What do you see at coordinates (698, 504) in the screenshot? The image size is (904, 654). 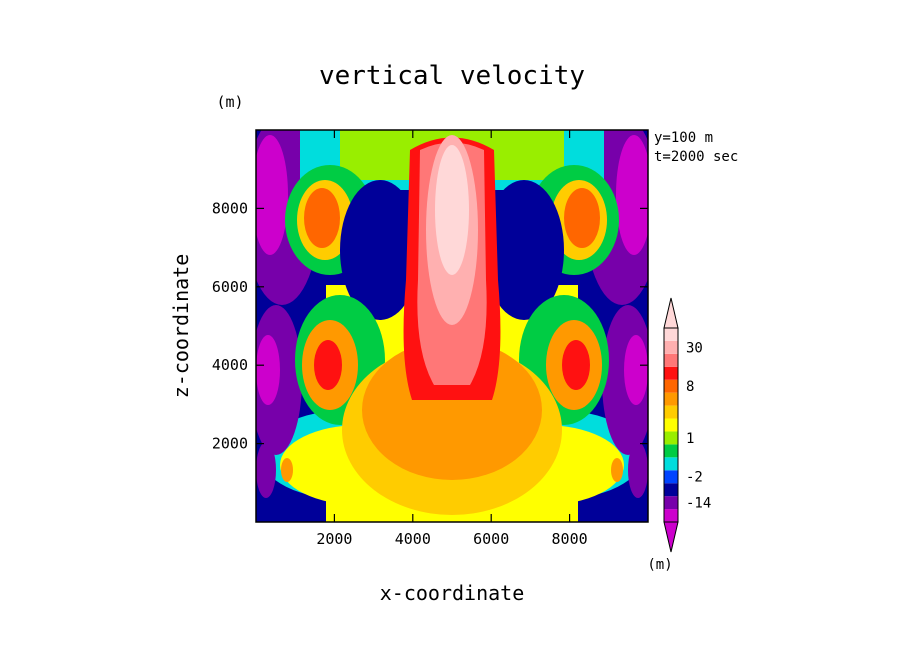 I see `colorbar-label: -14` at bounding box center [698, 504].